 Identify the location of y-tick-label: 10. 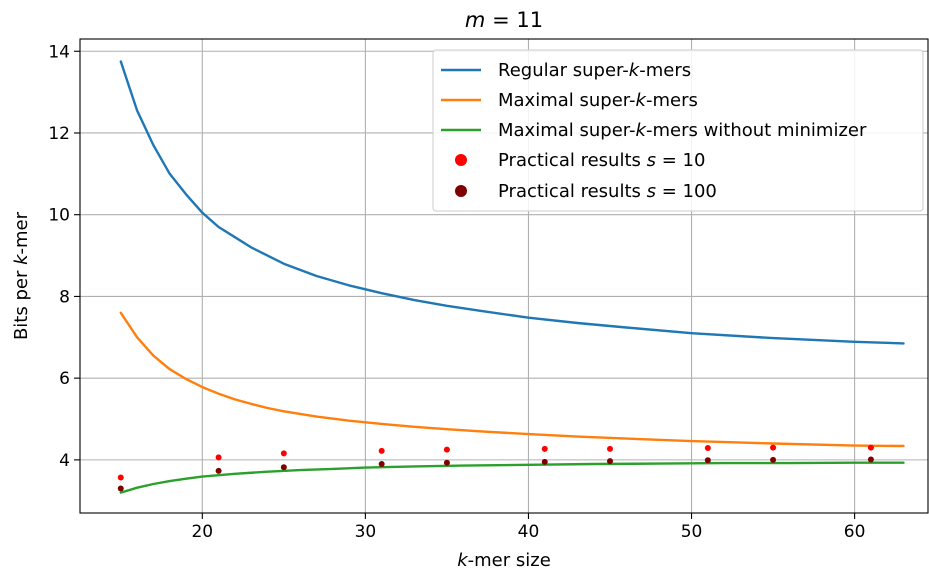
(59, 216).